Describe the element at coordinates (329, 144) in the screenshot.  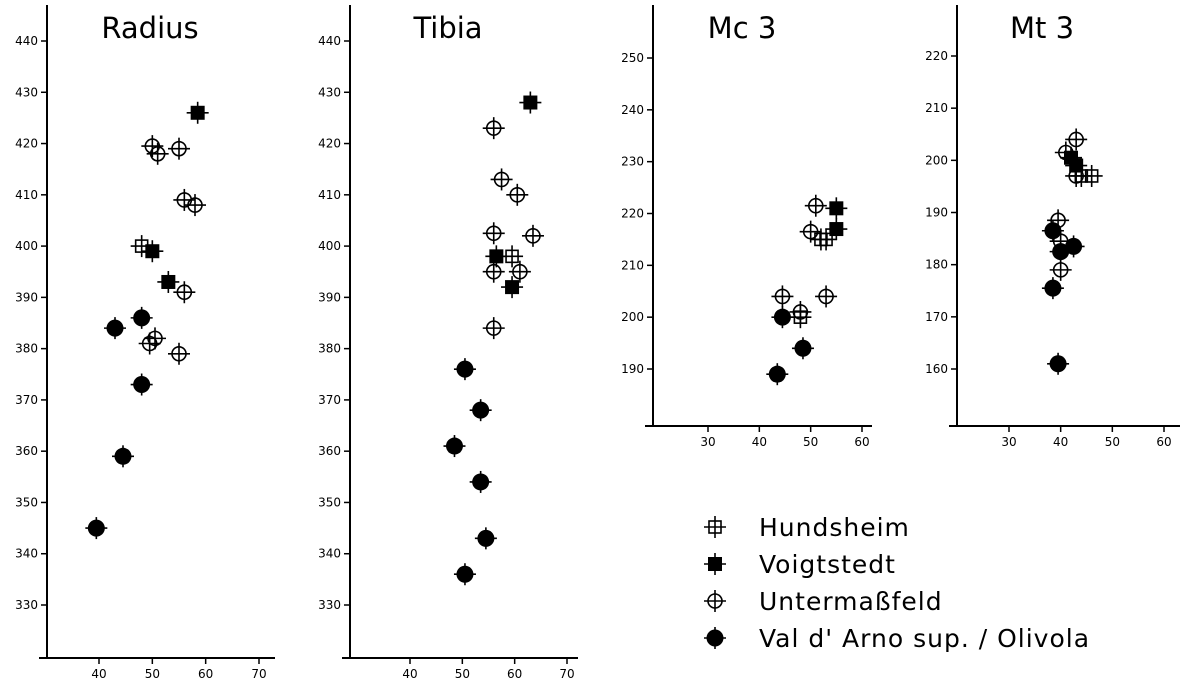
I see `y-tick-label: 420` at that location.